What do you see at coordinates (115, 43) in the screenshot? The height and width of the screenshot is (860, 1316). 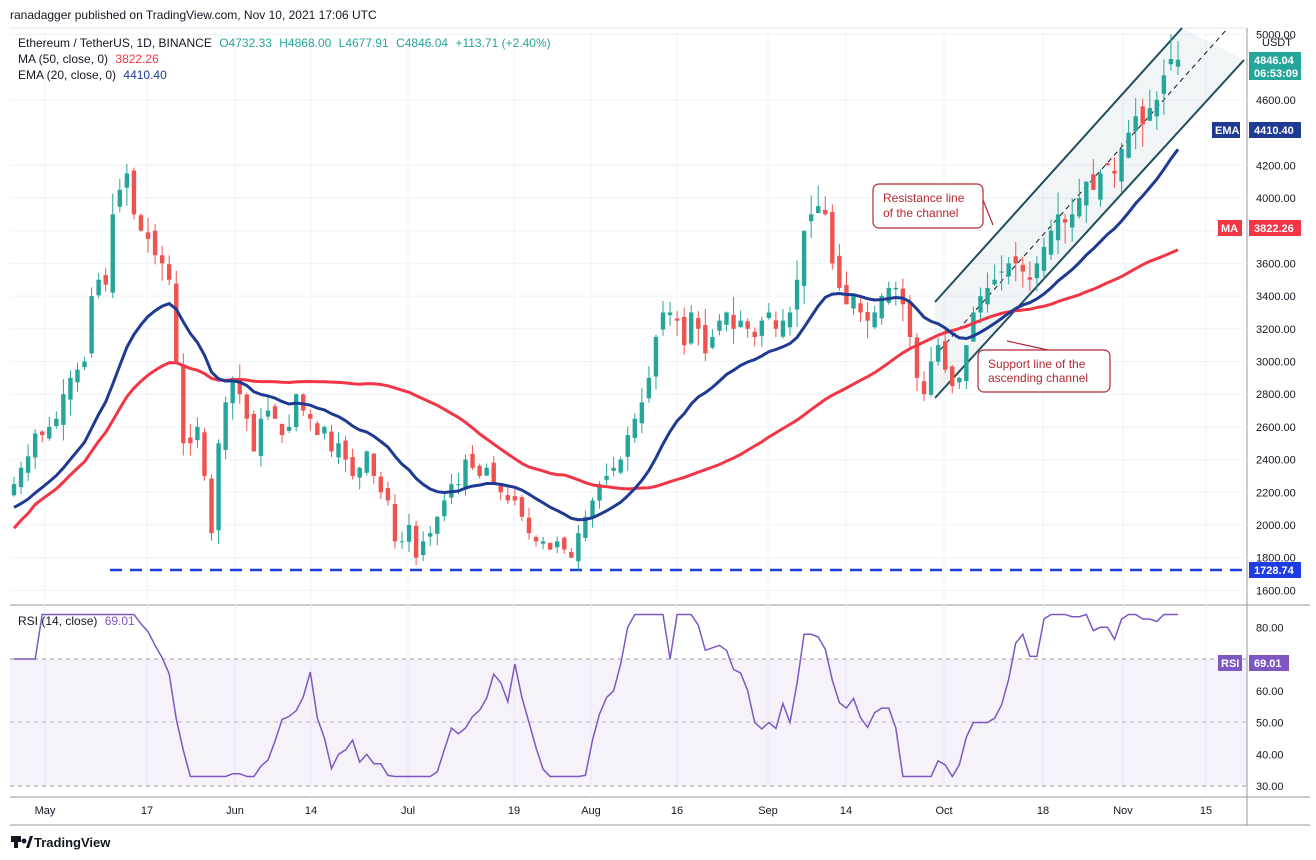 I see `symbol-title: Ethereum / TetherUS, 1D, BINANCE` at bounding box center [115, 43].